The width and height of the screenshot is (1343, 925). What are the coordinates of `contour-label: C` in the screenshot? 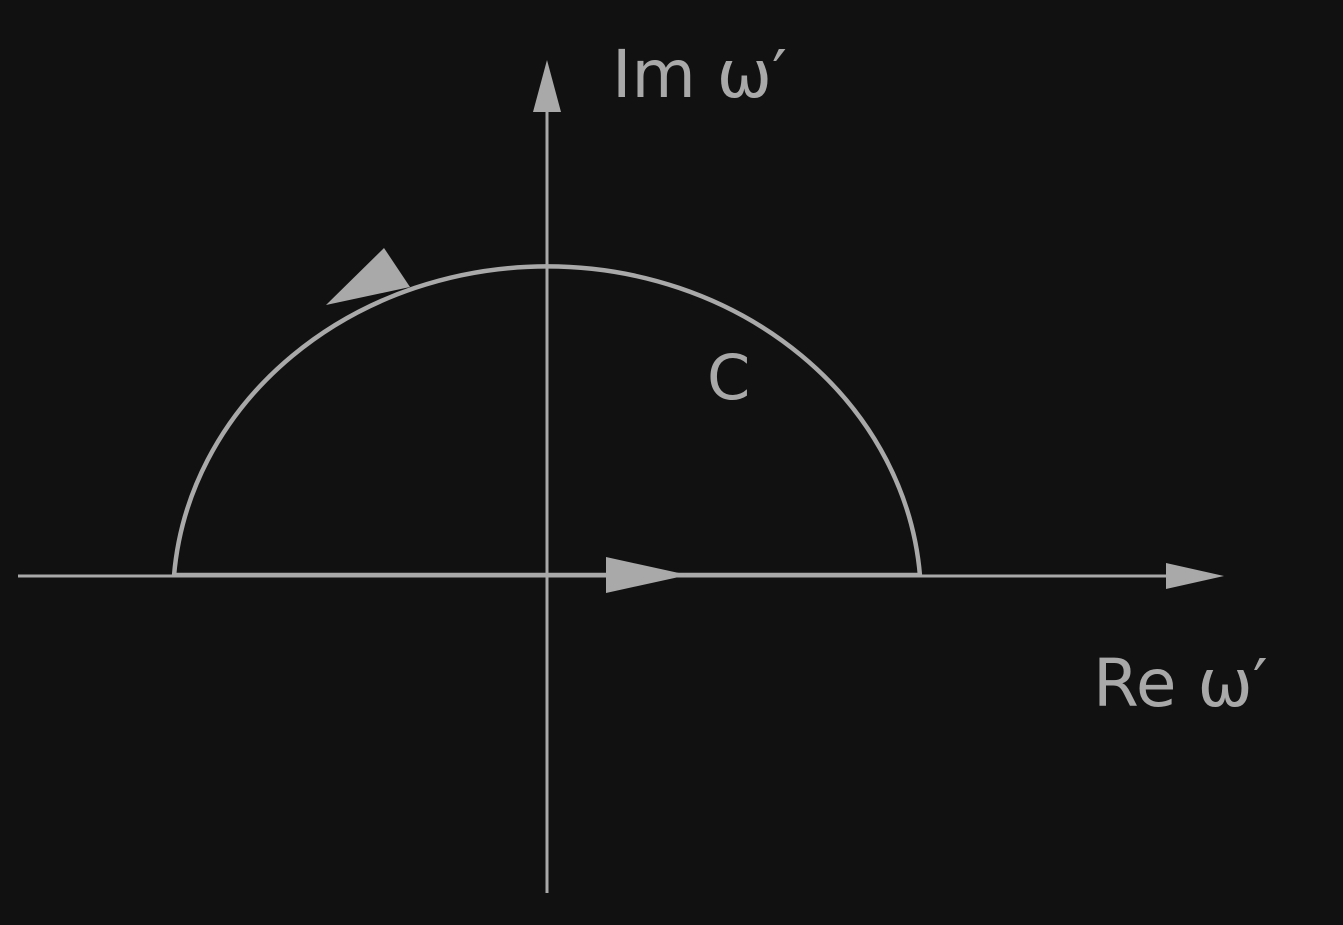 It's located at (728, 377).